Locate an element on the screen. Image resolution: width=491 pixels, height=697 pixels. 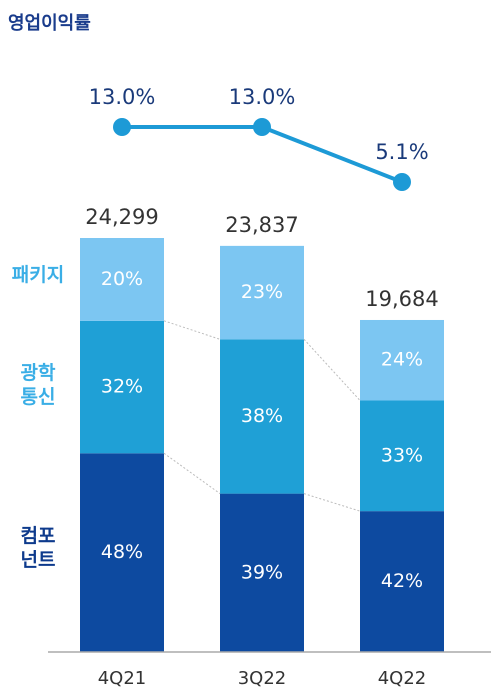
segment-label: 33% is located at coordinates (402, 455).